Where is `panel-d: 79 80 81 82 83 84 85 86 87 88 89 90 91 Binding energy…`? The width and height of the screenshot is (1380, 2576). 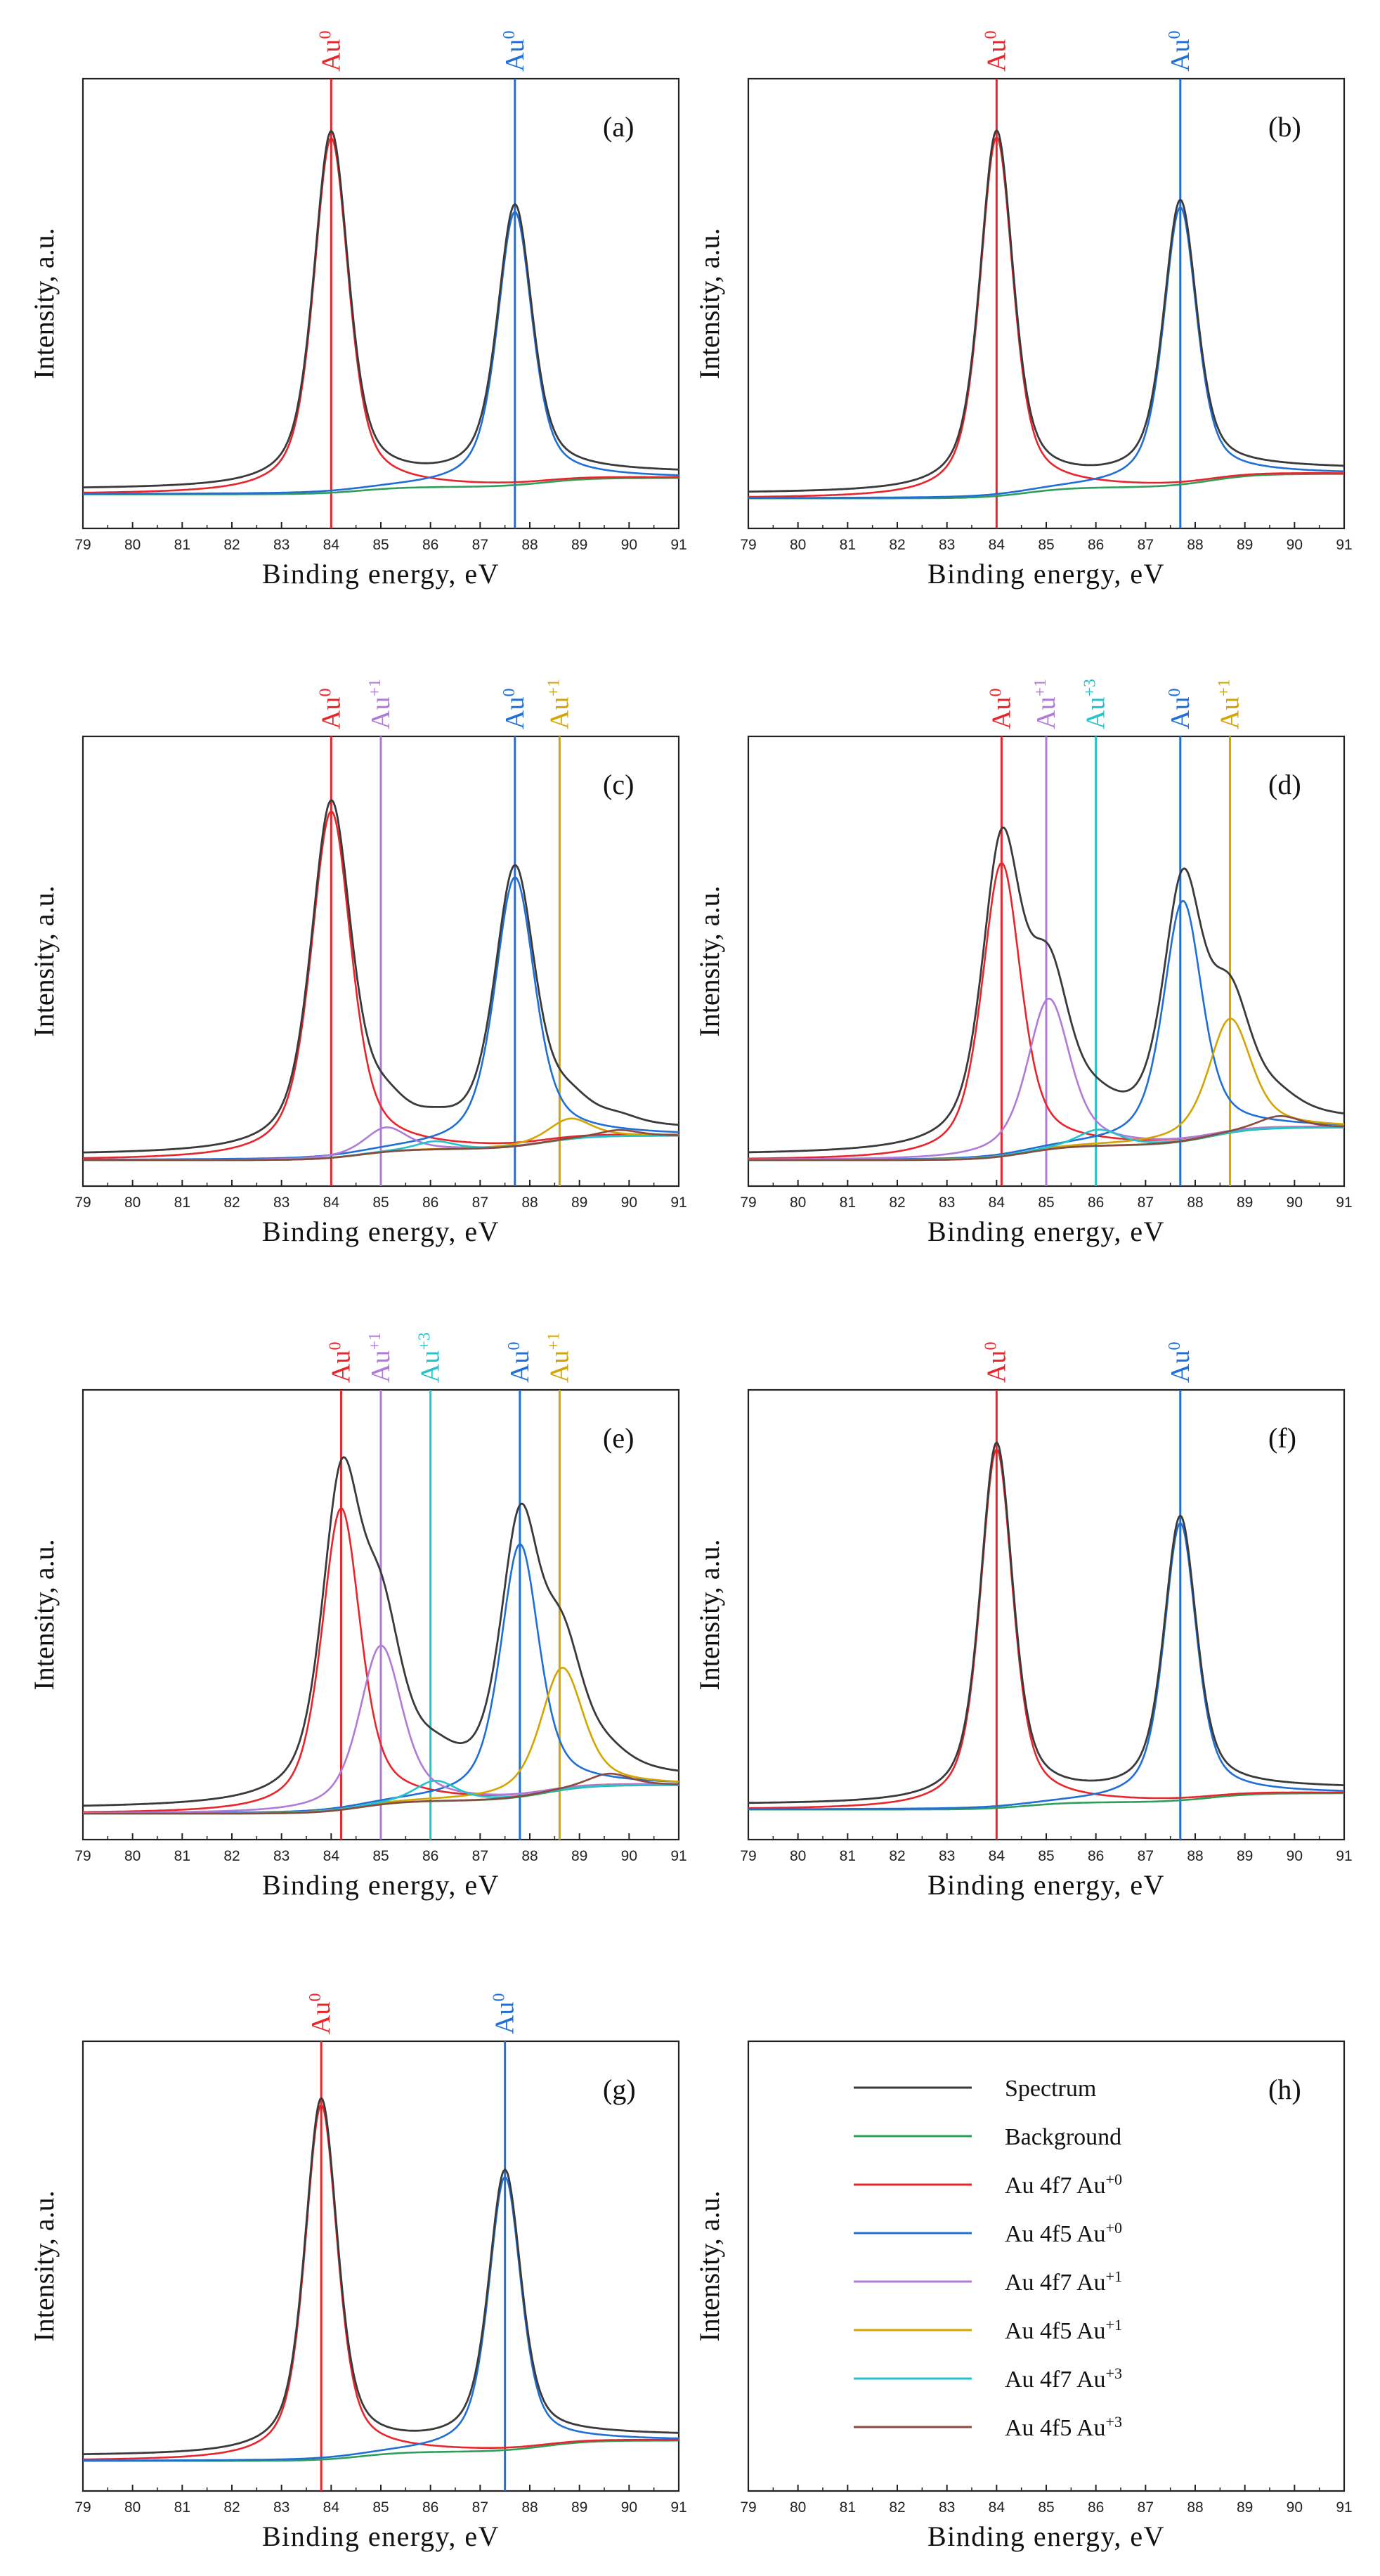 panel-d: 79 80 81 82 83 84 85 86 87 88 89 90 91 Binding energy… is located at coordinates (1023, 963).